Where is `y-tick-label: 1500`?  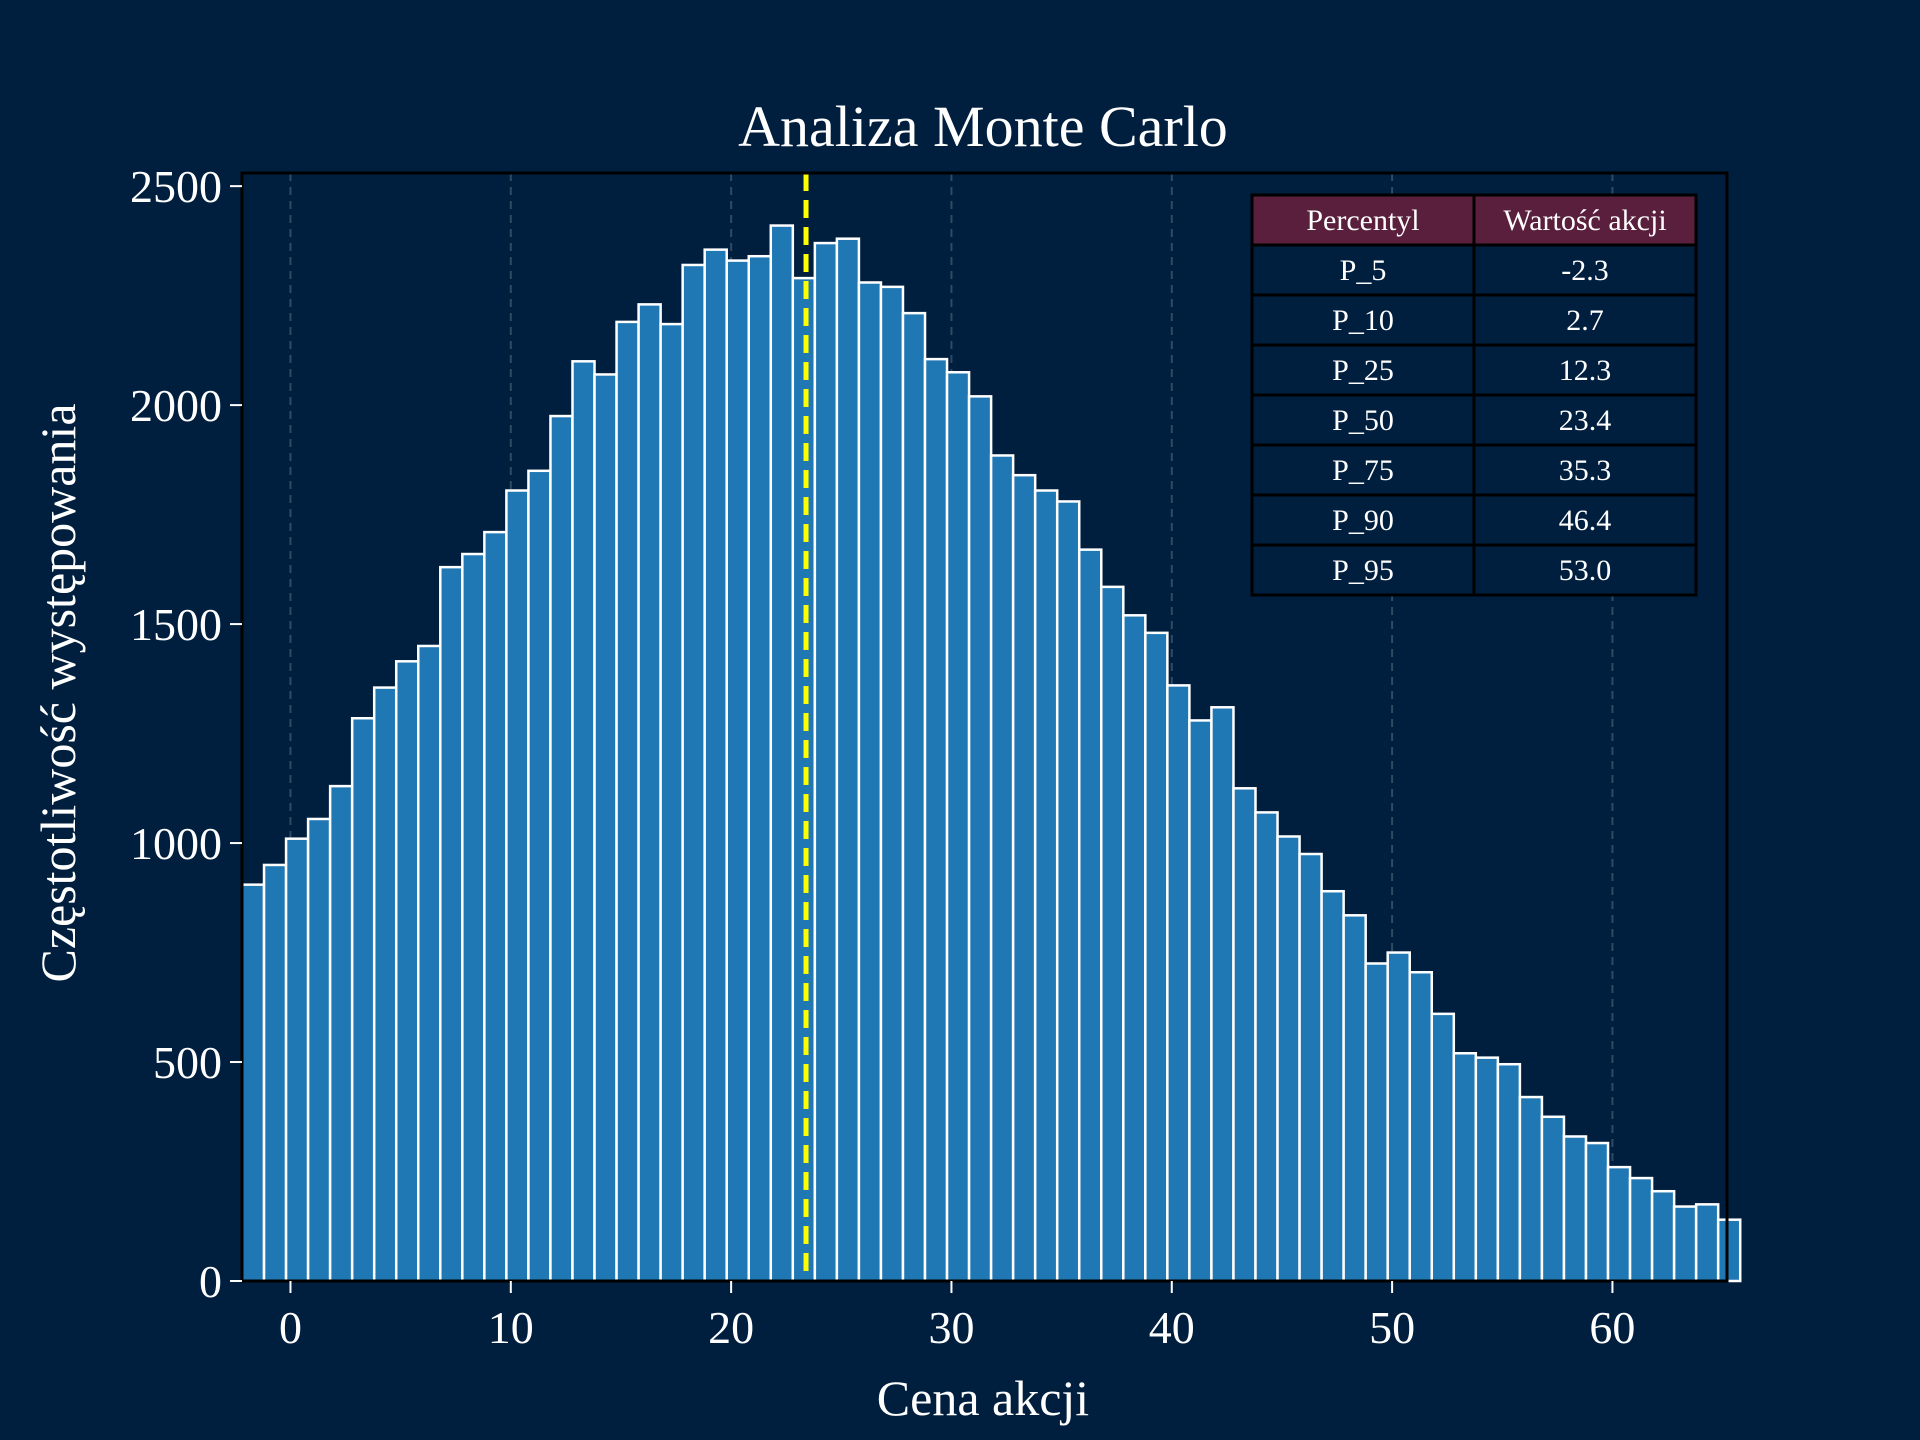
y-tick-label: 1500 is located at coordinates (176, 624).